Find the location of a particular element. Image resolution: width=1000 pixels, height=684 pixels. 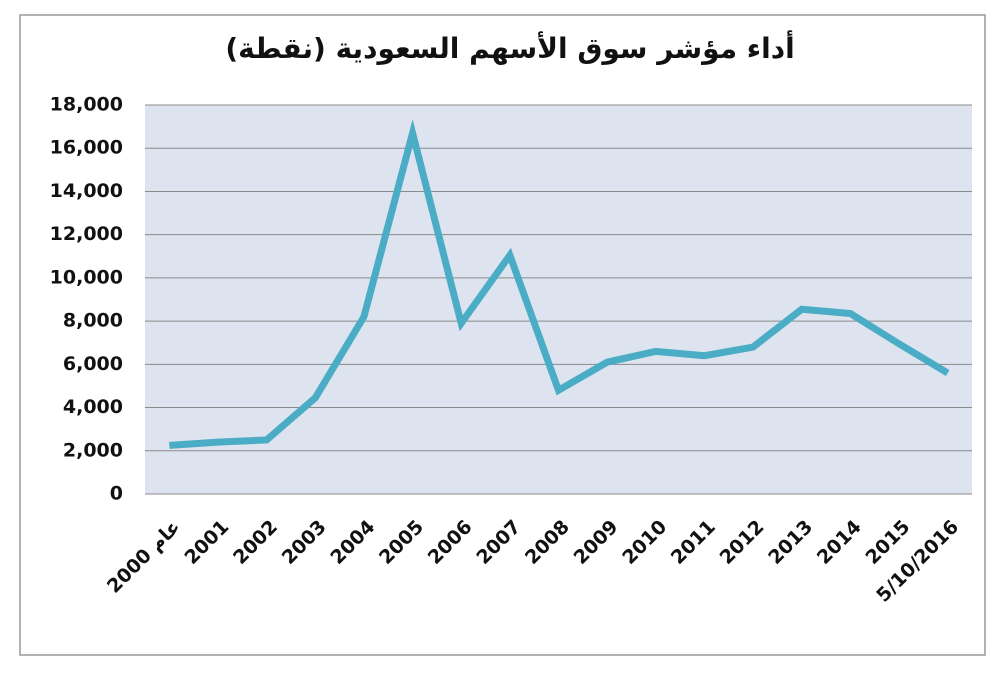

y-tick-label: 18,000 is located at coordinates (86, 105).